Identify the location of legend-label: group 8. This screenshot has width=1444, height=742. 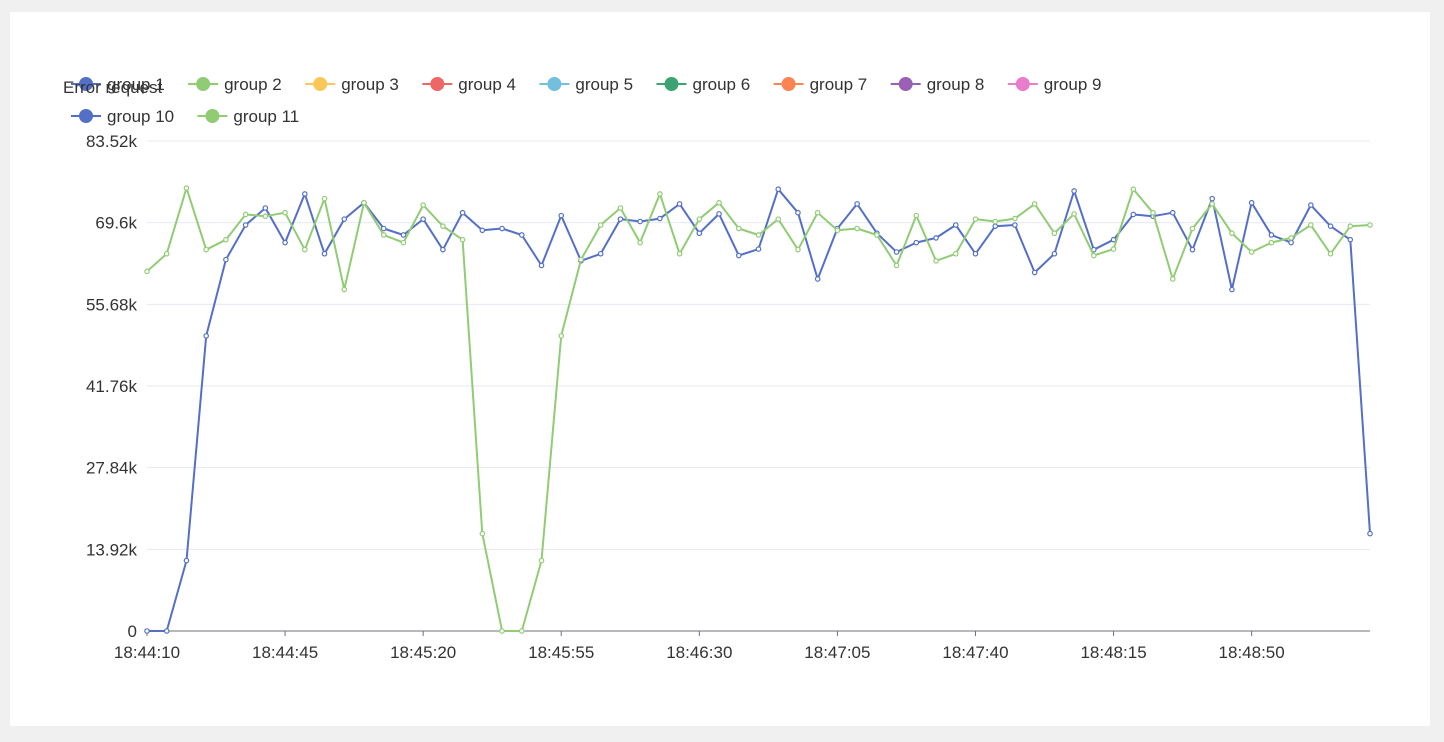
(956, 84).